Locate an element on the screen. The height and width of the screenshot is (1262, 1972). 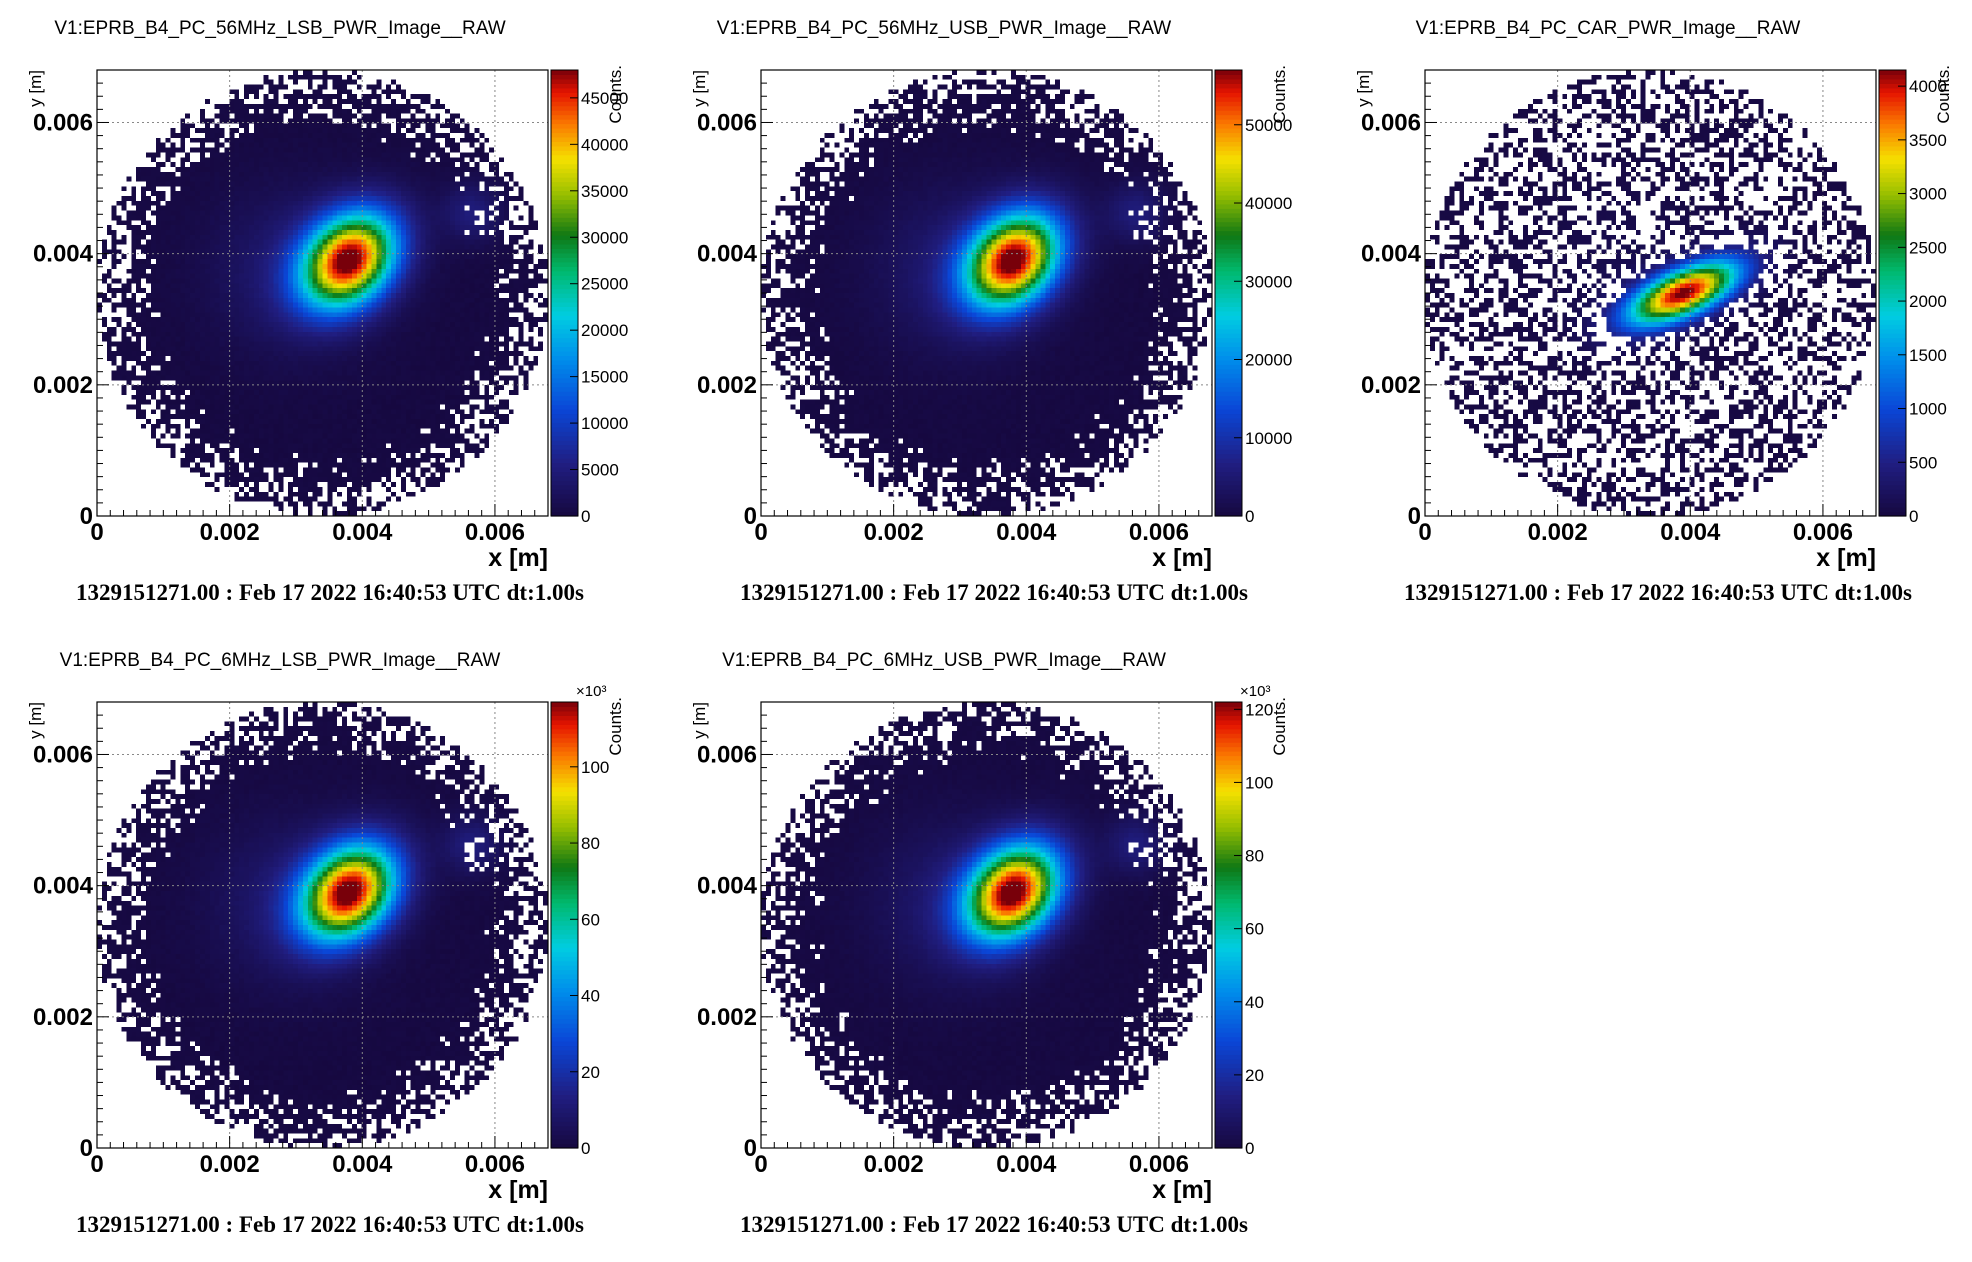
colorbar-multiplier: ×10³ is located at coordinates (591, 691).